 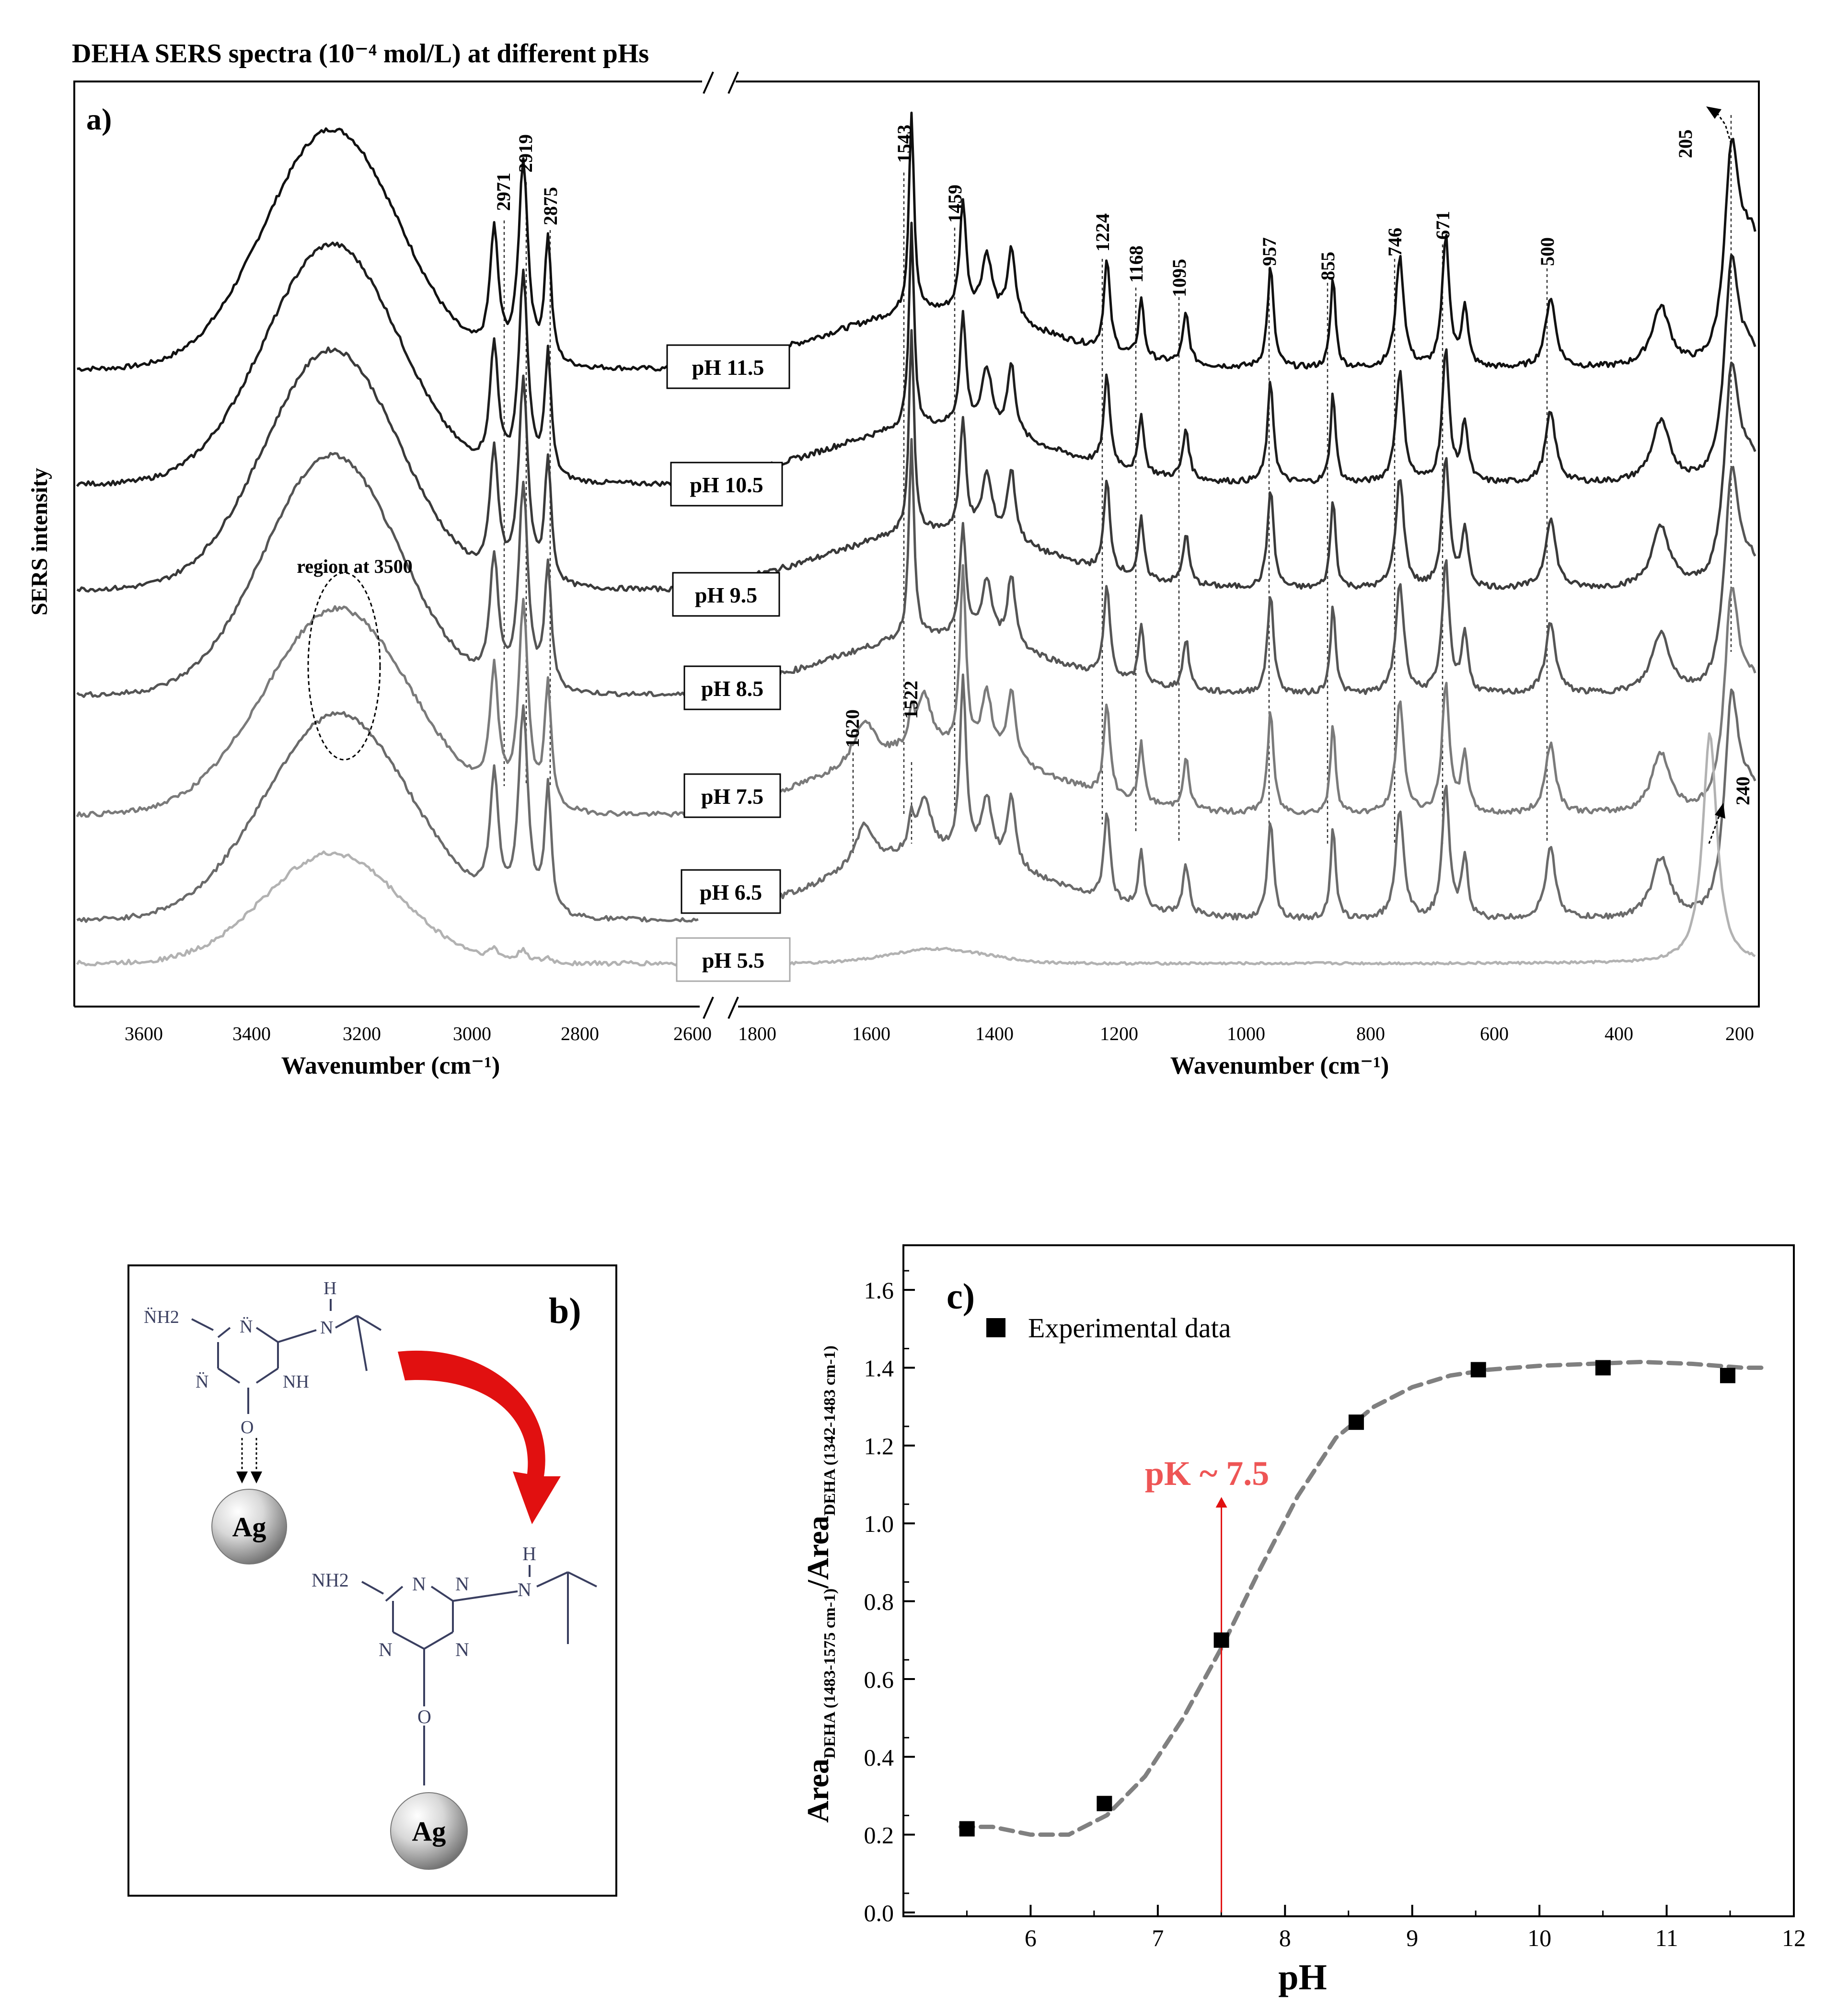 I want to click on peak-label: 1095, so click(x=1179, y=278).